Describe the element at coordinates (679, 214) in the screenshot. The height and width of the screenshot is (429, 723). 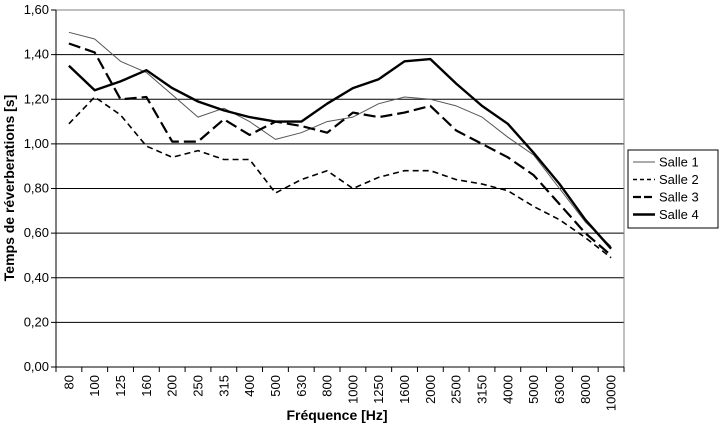
I see `legend-label: Salle 4` at that location.